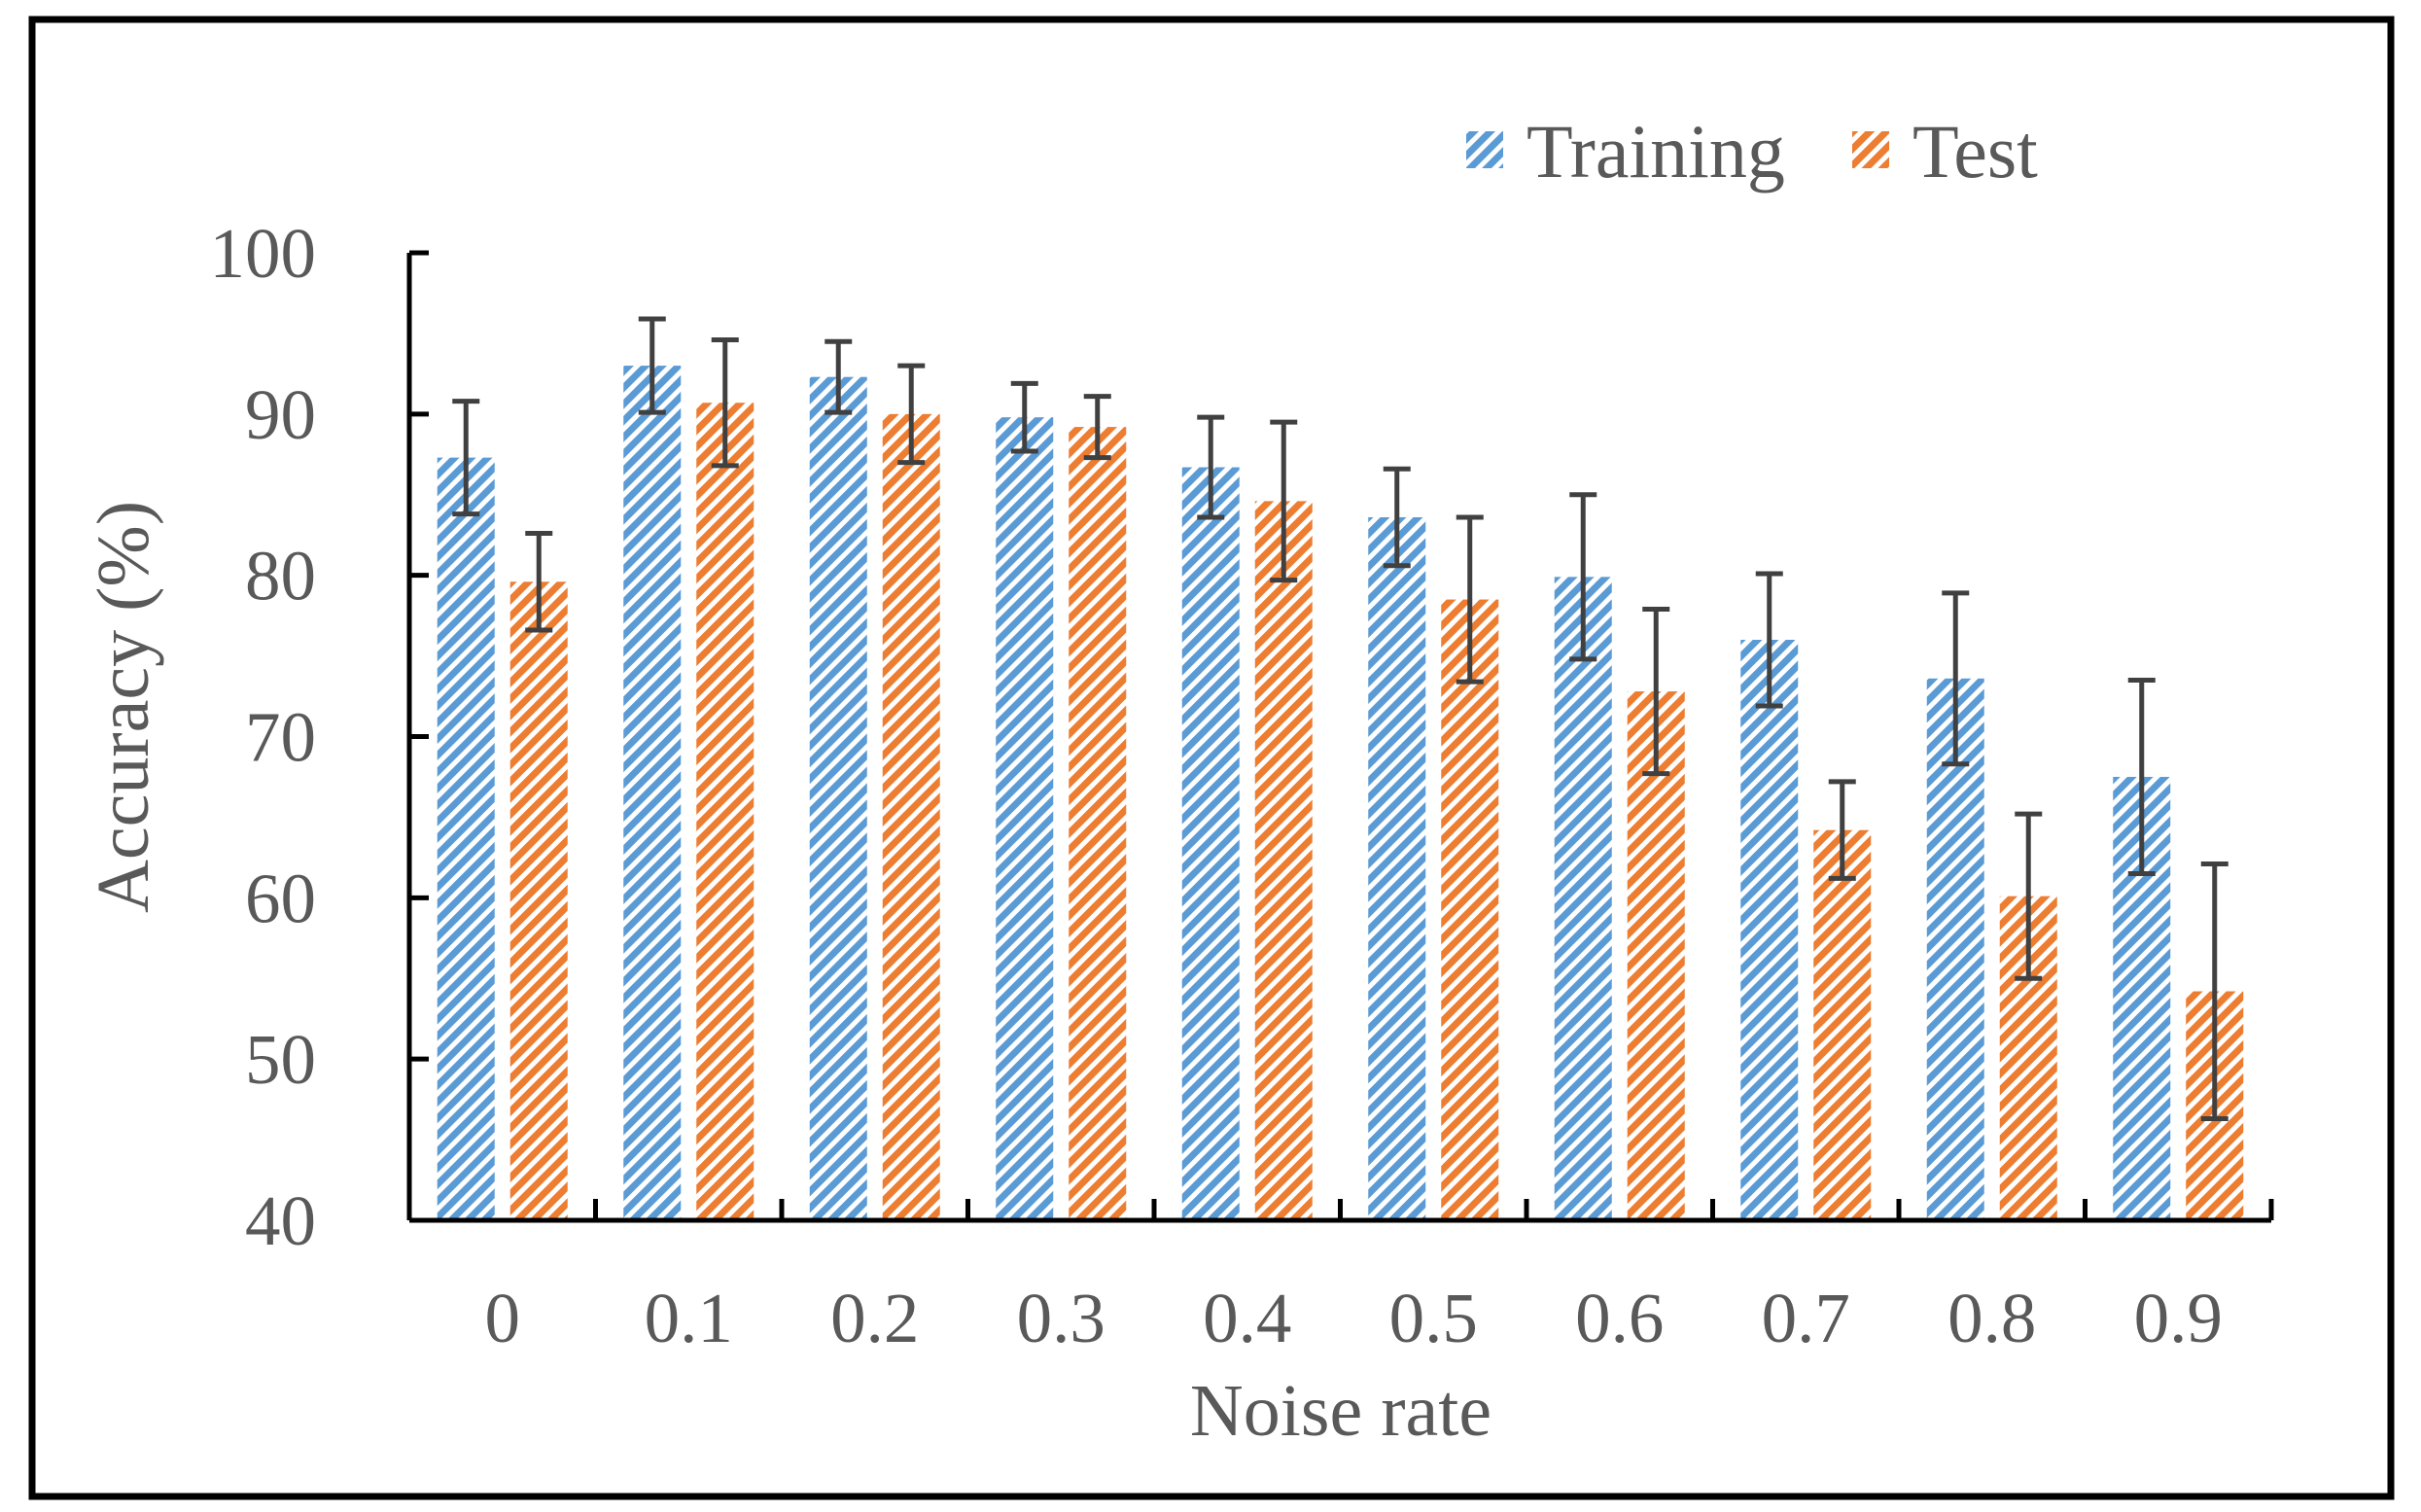 Image resolution: width=2421 pixels, height=1512 pixels. What do you see at coordinates (281, 576) in the screenshot?
I see `y-tick-label-80: 80` at bounding box center [281, 576].